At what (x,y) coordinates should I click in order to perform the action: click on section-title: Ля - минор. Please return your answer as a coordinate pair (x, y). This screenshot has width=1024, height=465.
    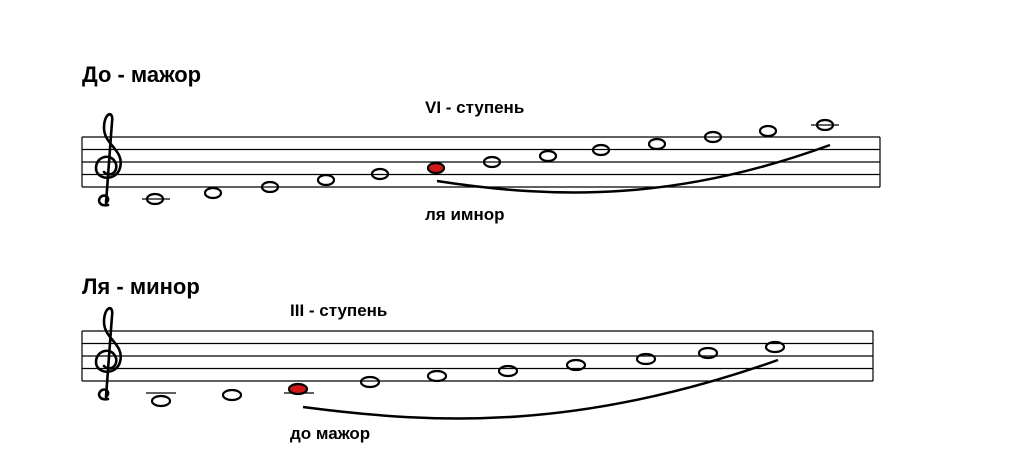
    Looking at the image, I should click on (141, 286).